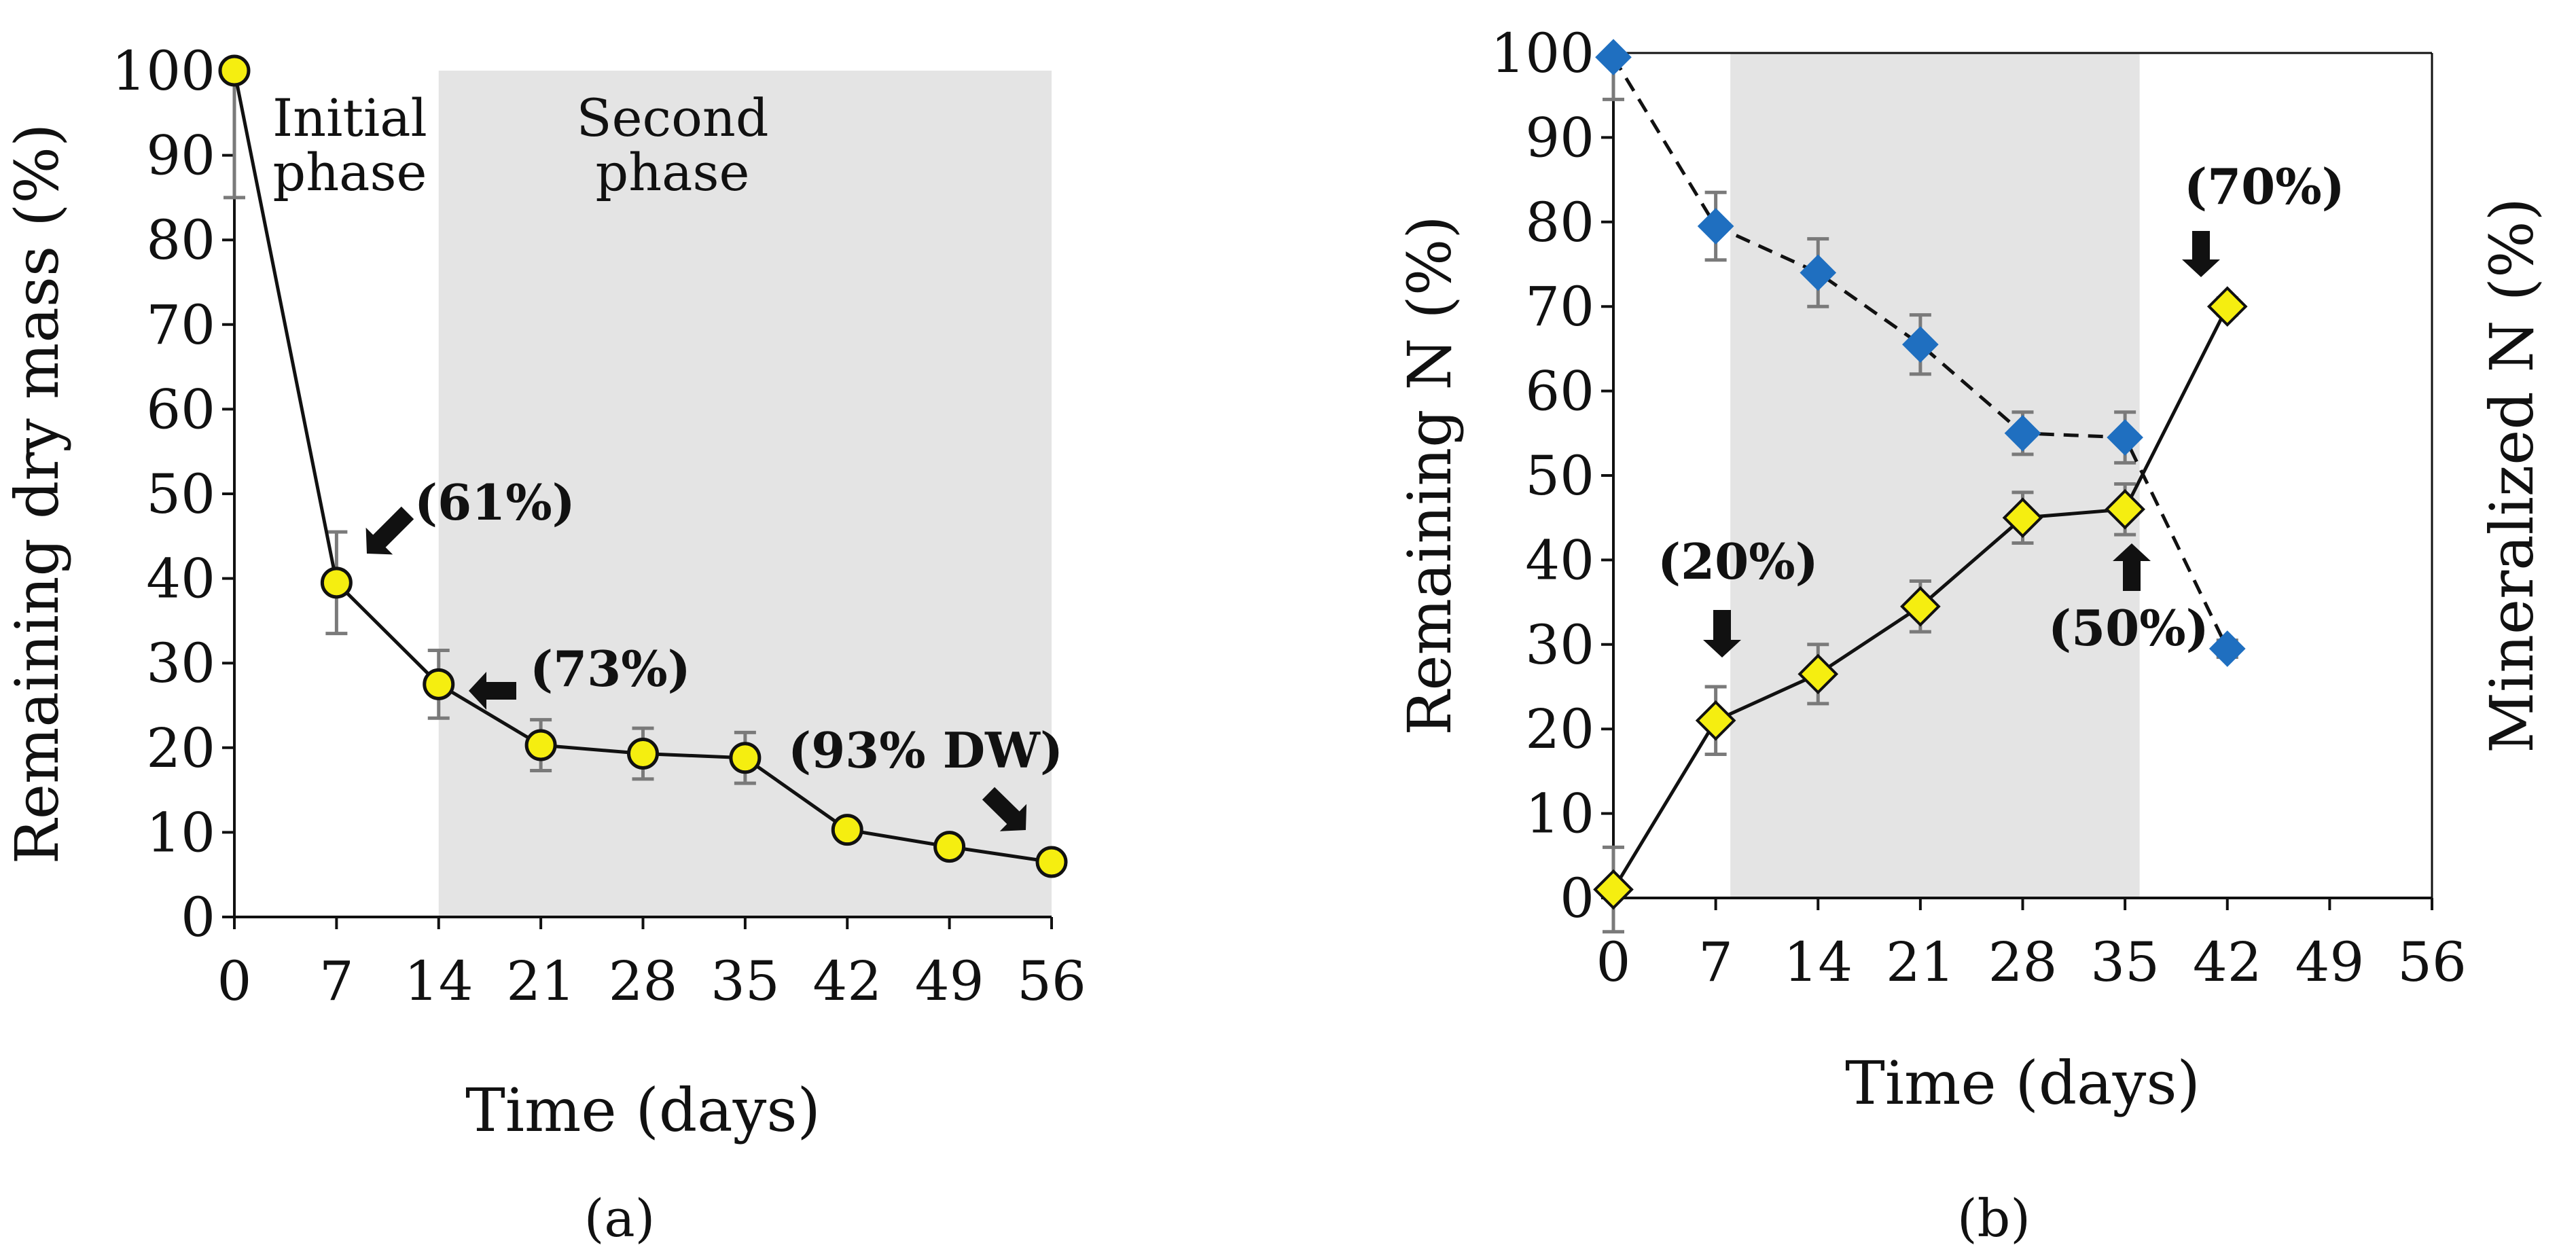  What do you see at coordinates (610, 669) in the screenshot?
I see `annotation-label: (73%)` at bounding box center [610, 669].